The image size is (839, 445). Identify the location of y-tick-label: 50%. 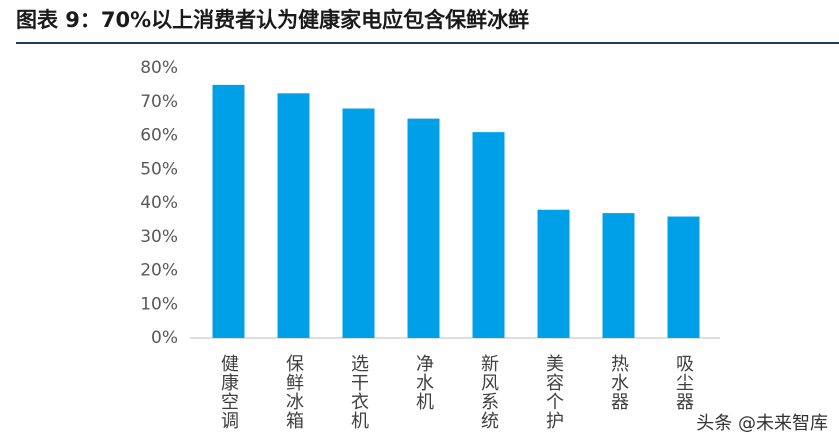
(159, 169).